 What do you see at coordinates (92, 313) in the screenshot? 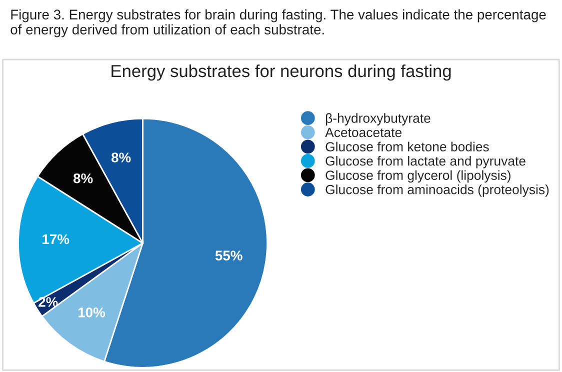
I see `data-label: 10%` at bounding box center [92, 313].